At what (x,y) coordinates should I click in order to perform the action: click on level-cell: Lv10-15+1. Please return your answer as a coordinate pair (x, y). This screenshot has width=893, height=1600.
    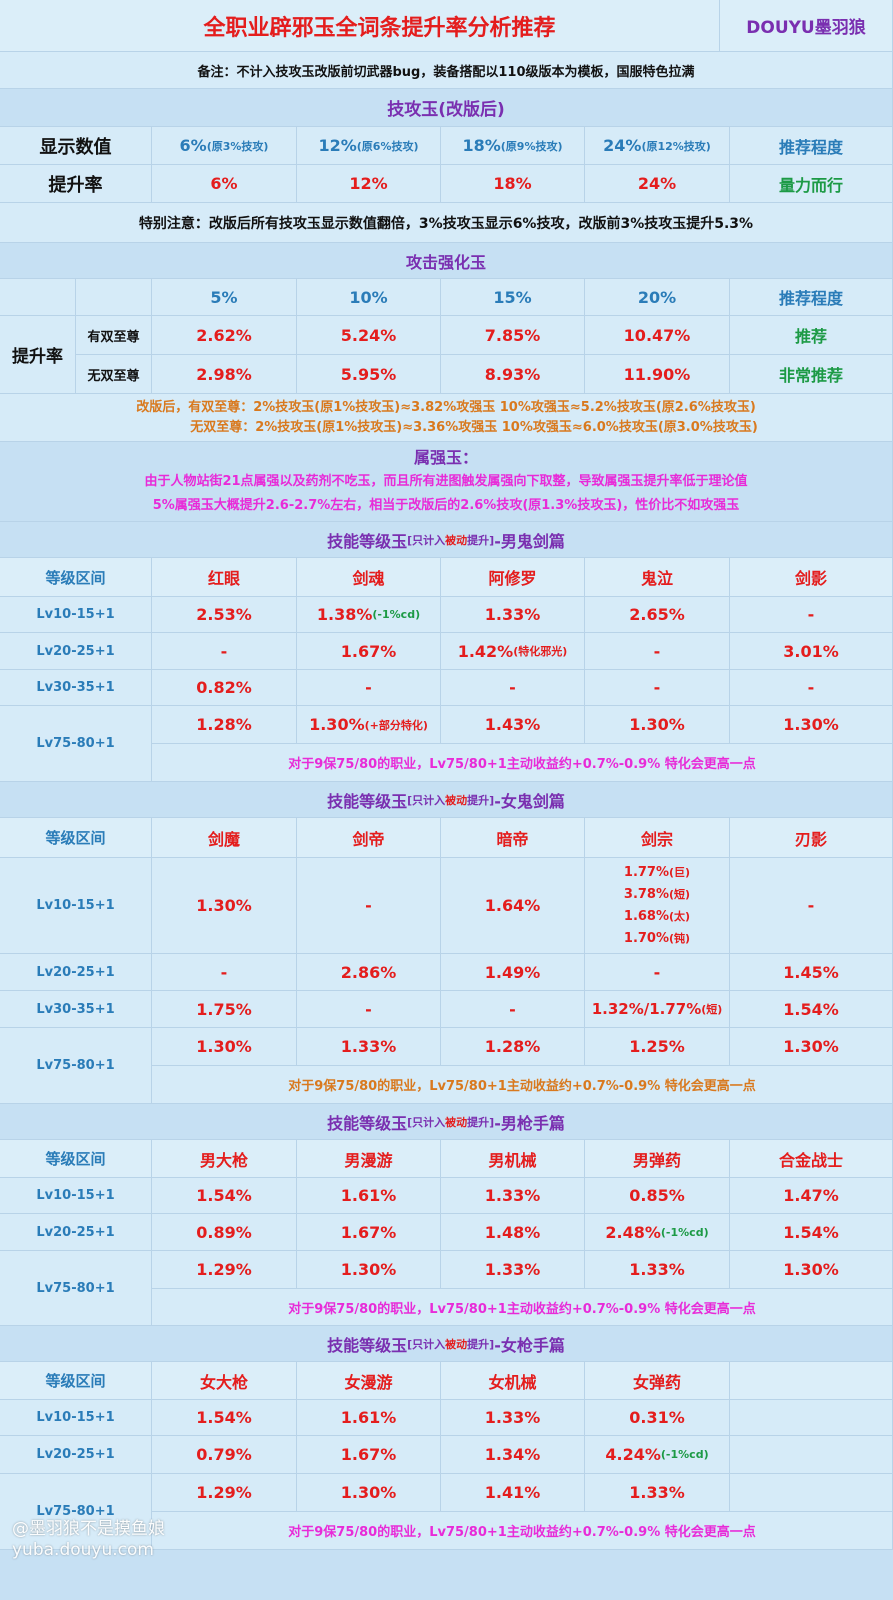
    Looking at the image, I should click on (76, 906).